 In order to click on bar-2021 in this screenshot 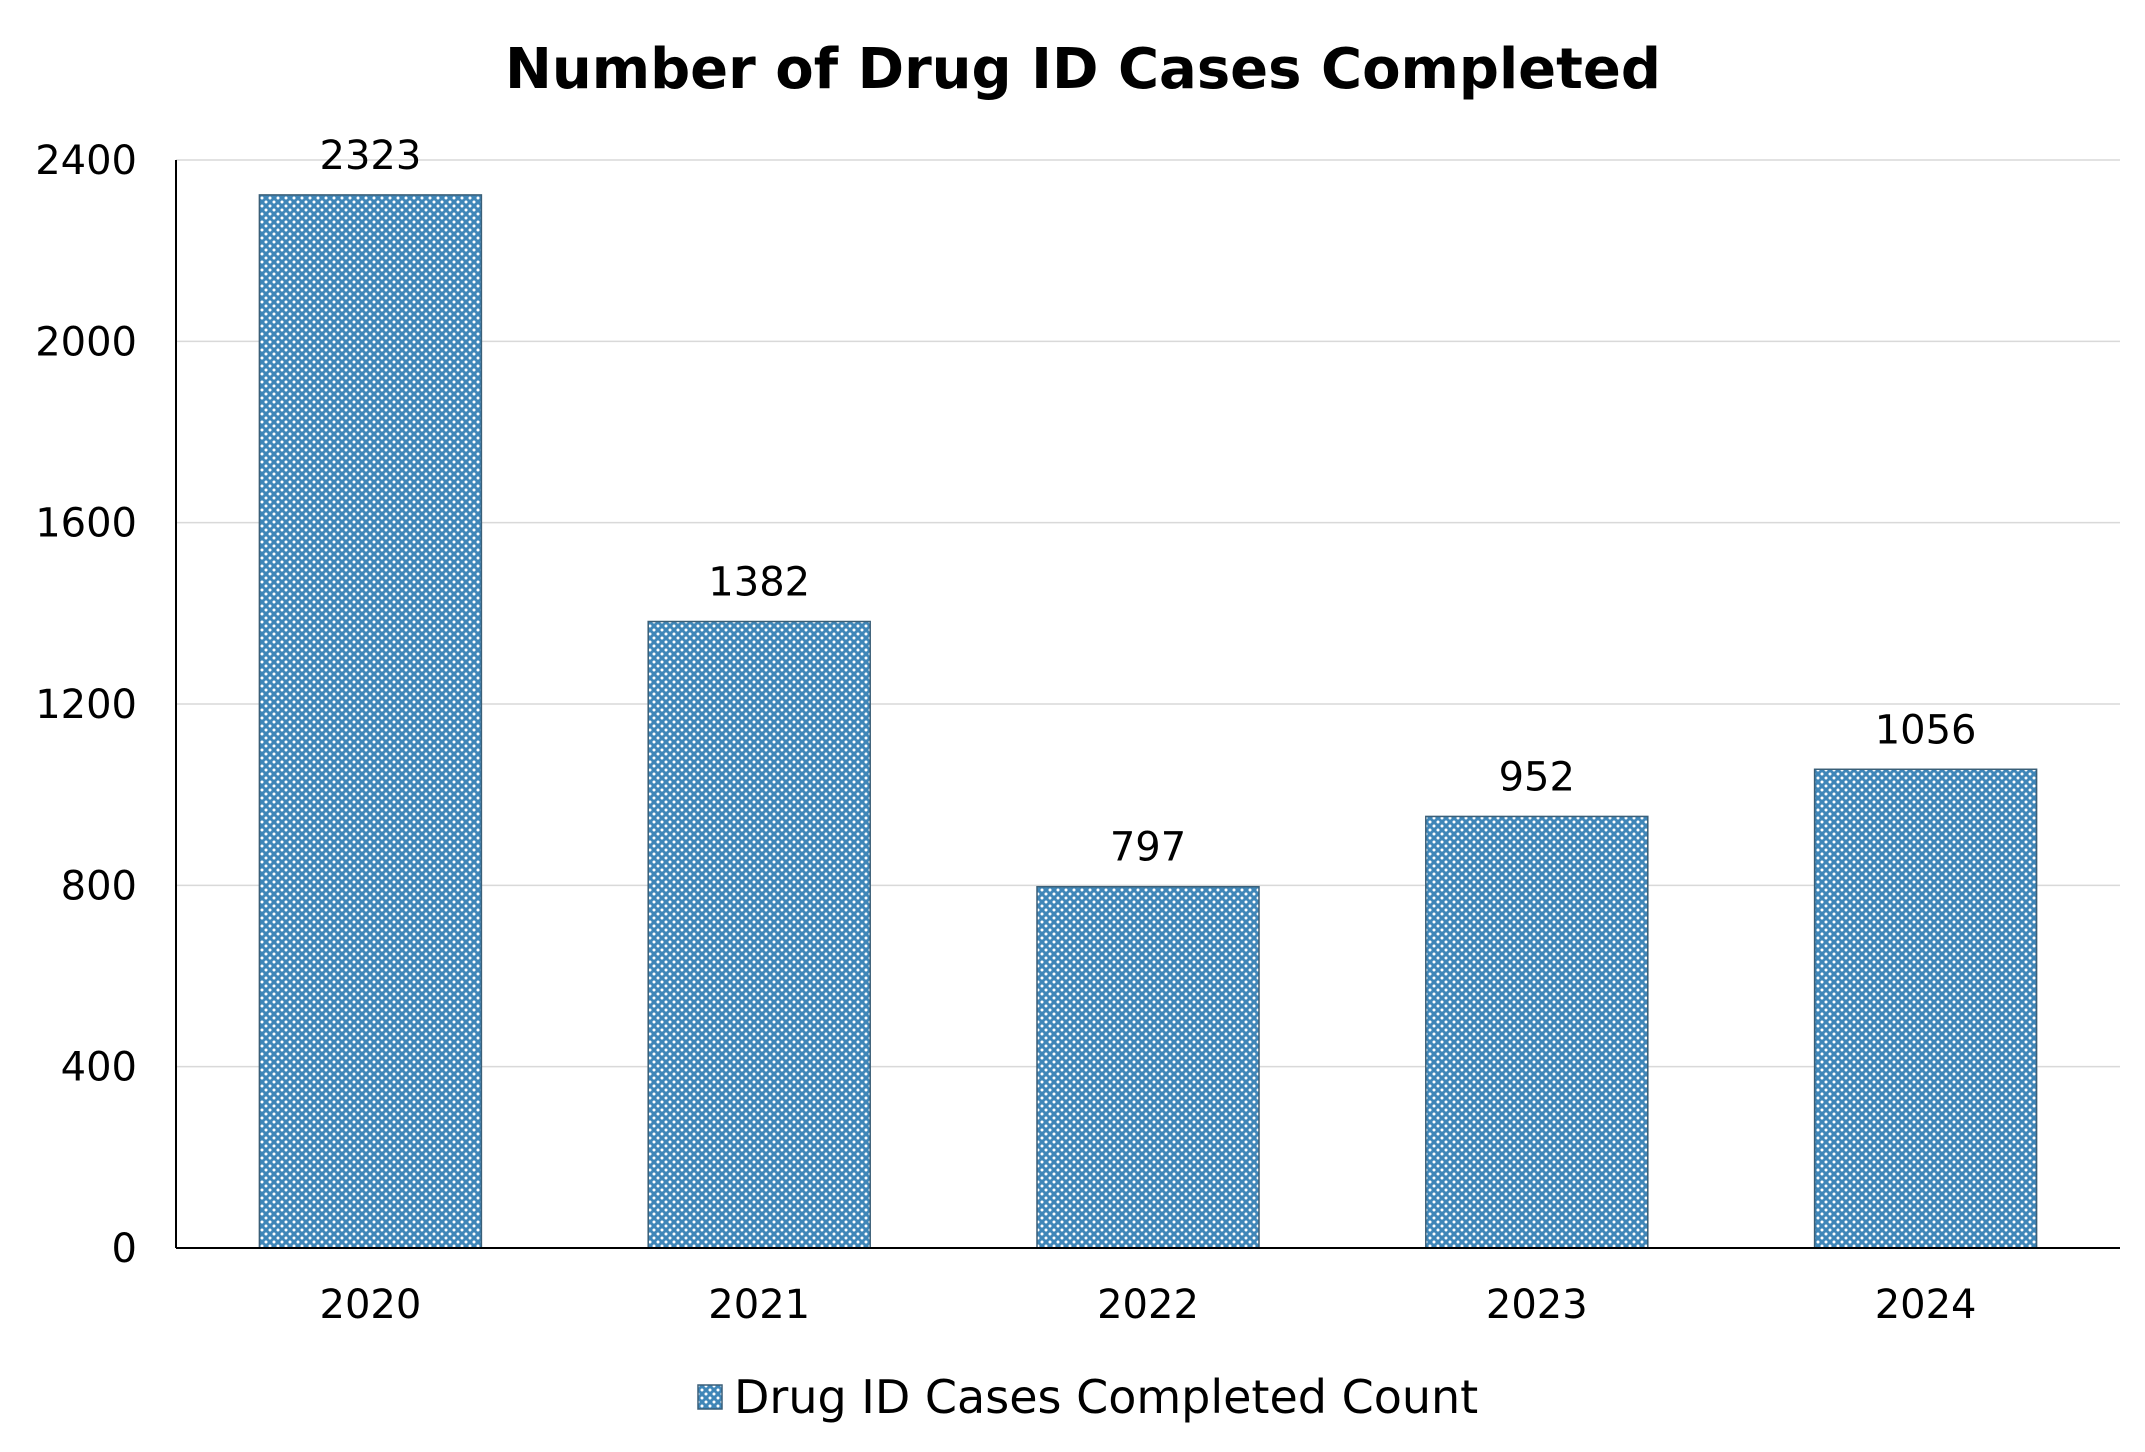, I will do `click(759, 934)`.